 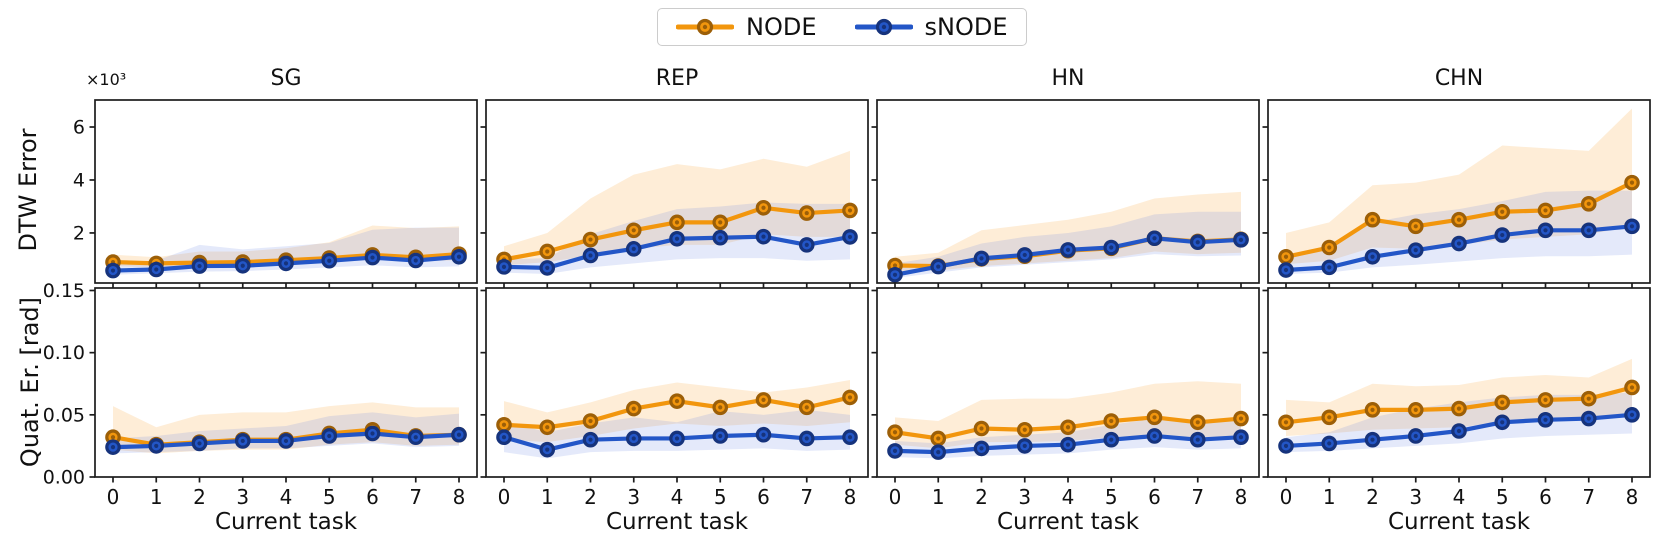 I want to click on xlabel-hn: Current task, so click(x=1068, y=522).